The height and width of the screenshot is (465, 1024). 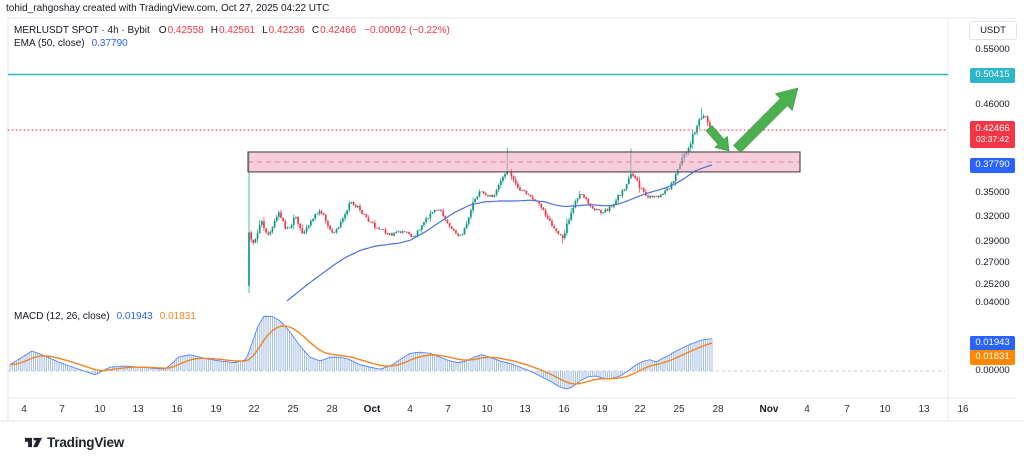 What do you see at coordinates (992, 104) in the screenshot?
I see `price-tick-label: 0.46000` at bounding box center [992, 104].